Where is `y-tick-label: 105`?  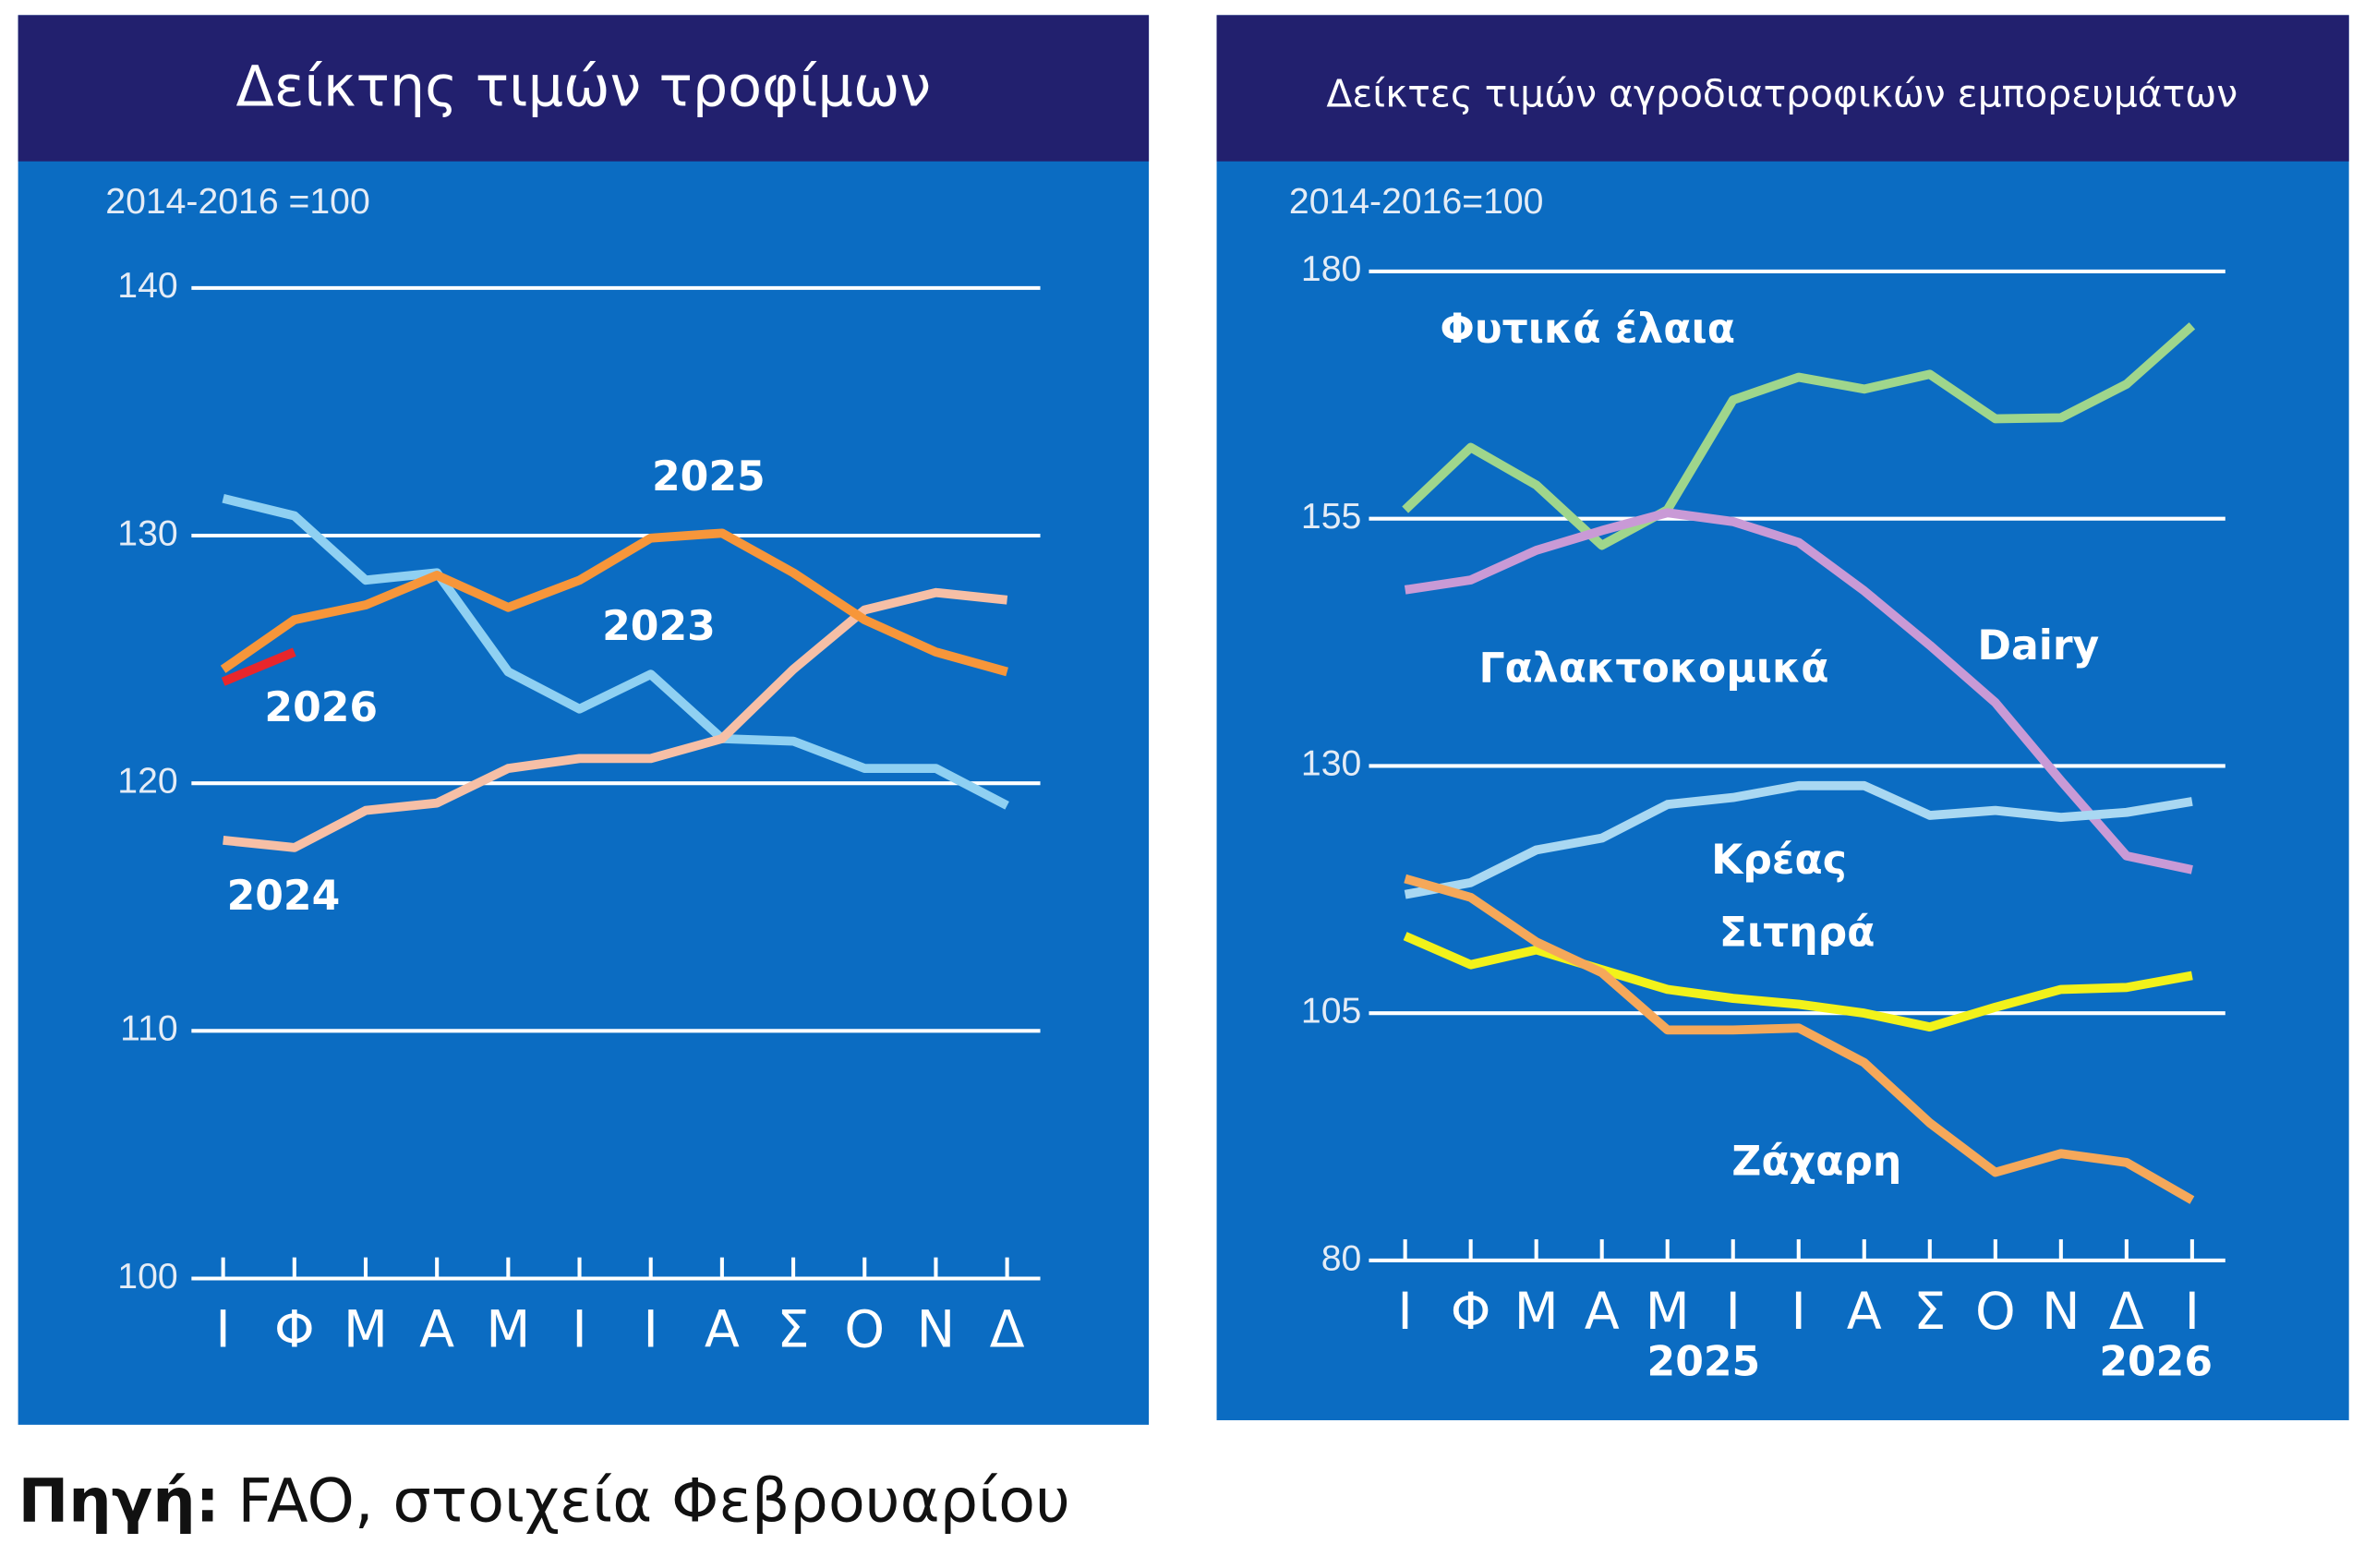 y-tick-label: 105 is located at coordinates (1331, 1011).